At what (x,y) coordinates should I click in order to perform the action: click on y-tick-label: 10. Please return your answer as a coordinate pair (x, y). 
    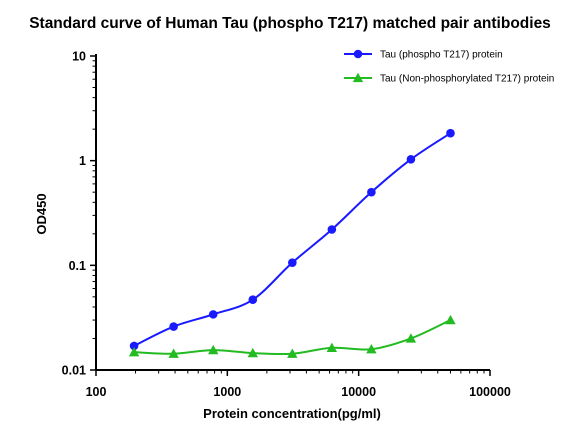
    Looking at the image, I should click on (79, 57).